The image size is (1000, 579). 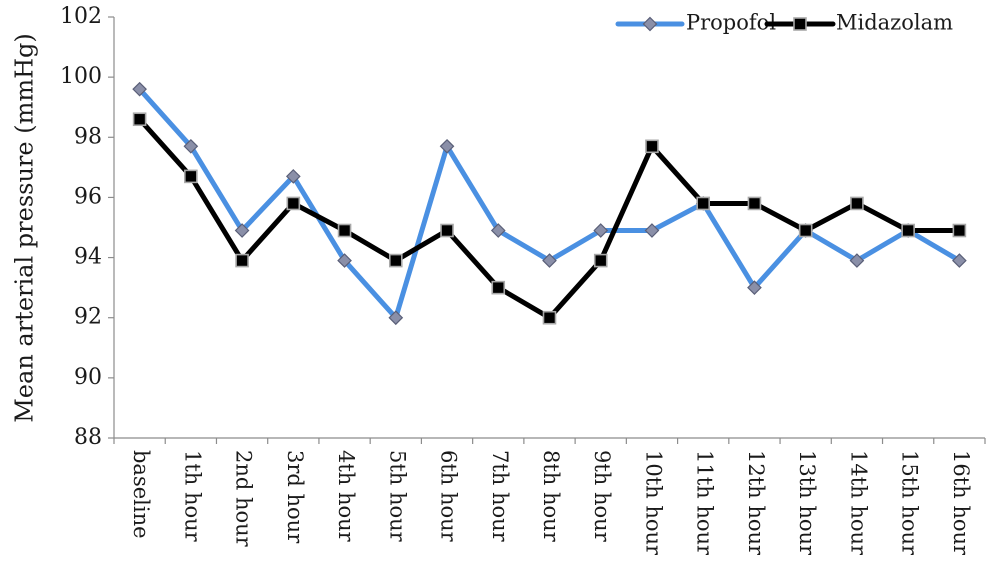 I want to click on legend-item-propofol: Propofol, so click(x=695, y=23).